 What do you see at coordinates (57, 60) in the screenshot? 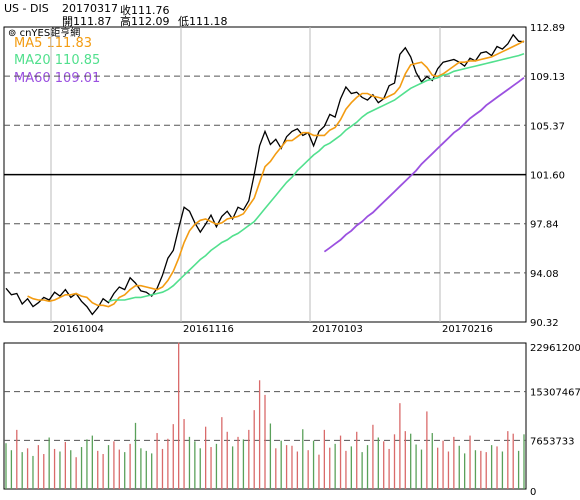
I see `legend-ma20: MA20 110.85` at bounding box center [57, 60].